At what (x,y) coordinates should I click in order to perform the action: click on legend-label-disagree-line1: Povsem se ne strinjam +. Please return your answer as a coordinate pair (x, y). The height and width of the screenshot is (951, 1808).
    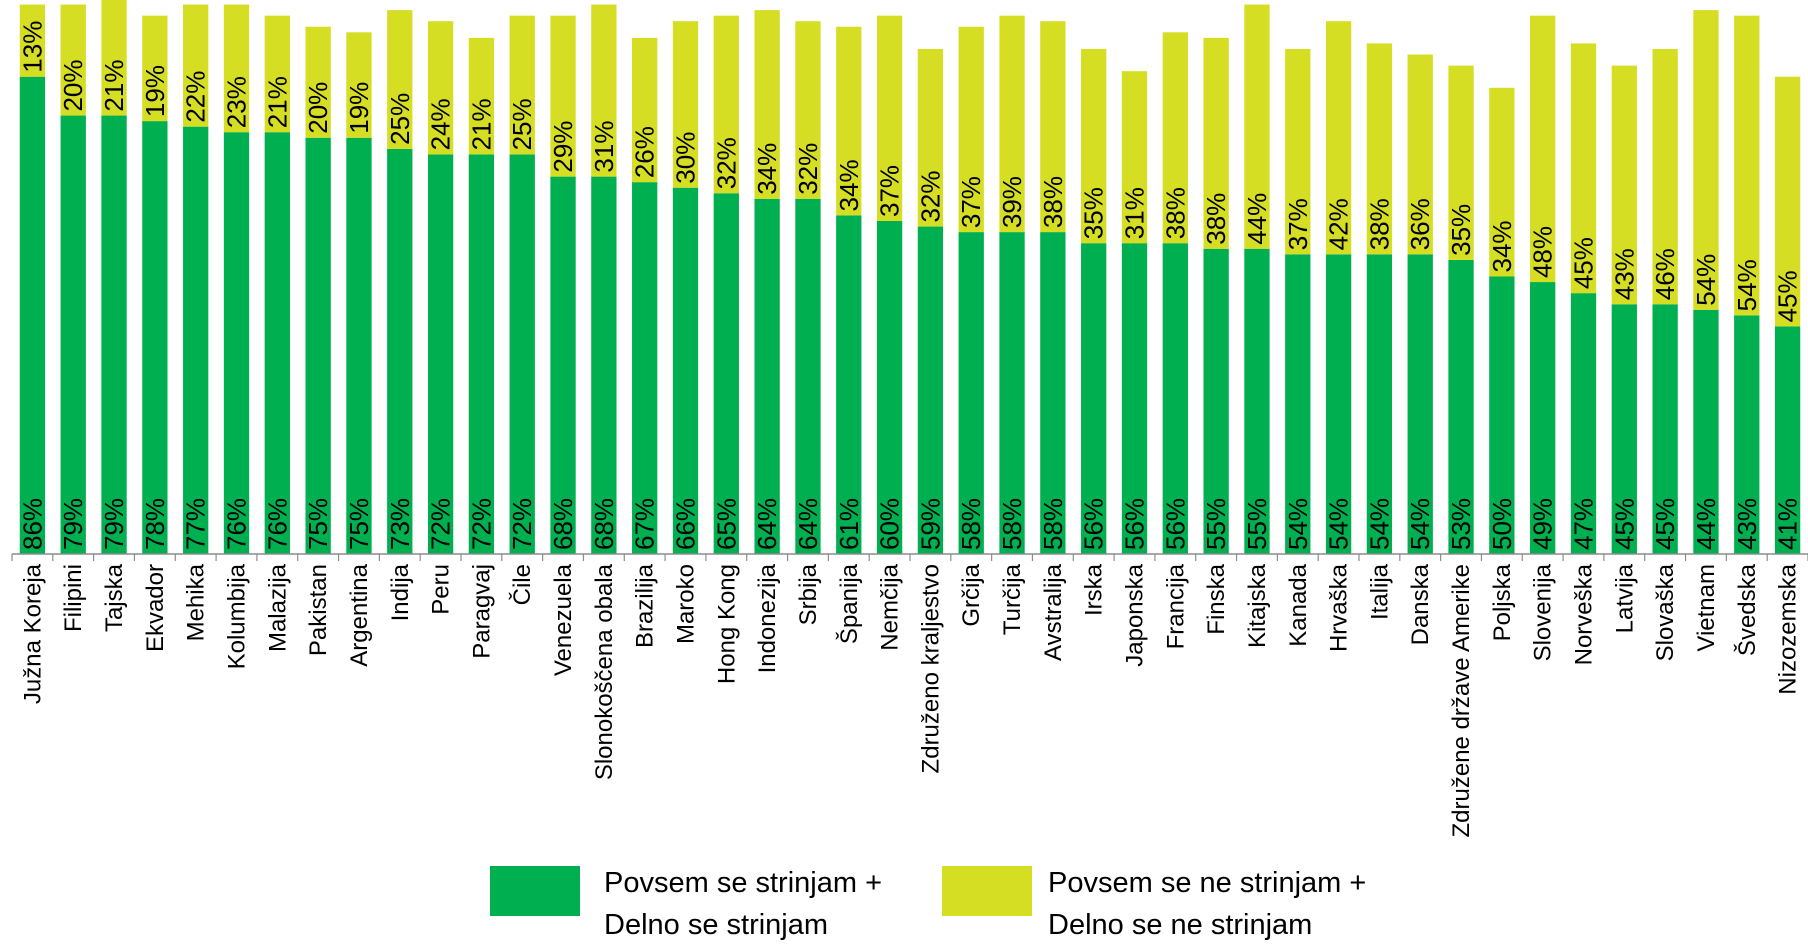
    Looking at the image, I should click on (1207, 883).